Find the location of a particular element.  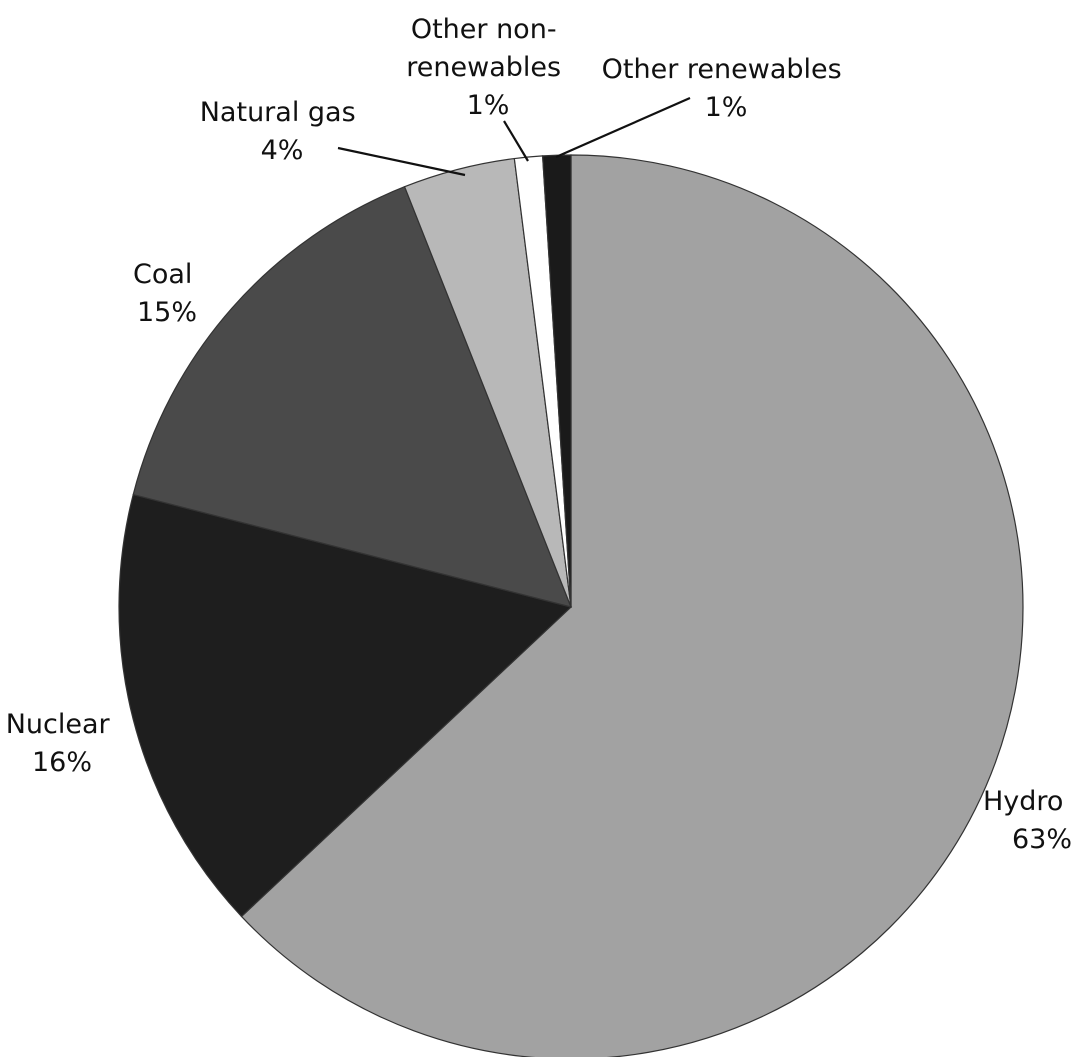

label-hydro-percent: 63% is located at coordinates (1042, 839).